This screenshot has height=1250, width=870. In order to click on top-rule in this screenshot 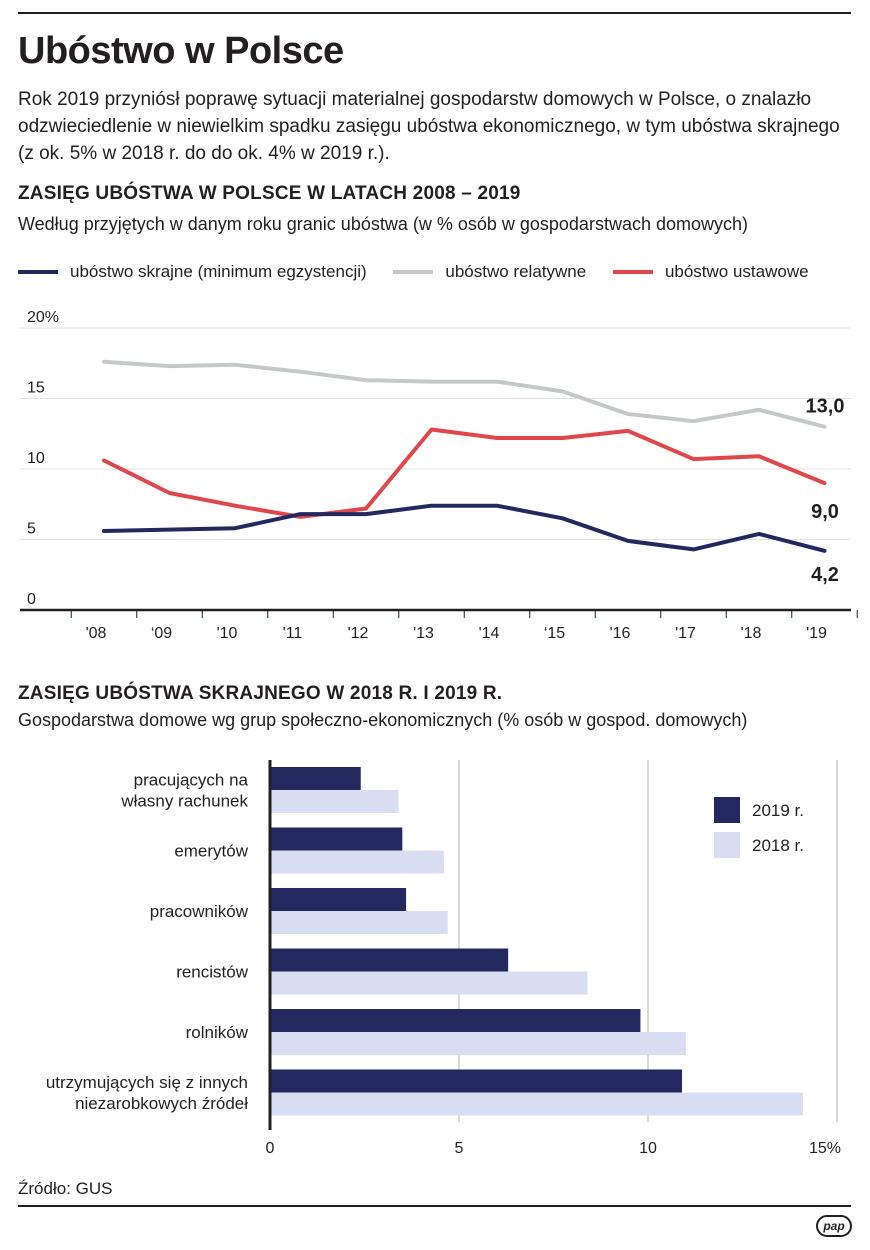, I will do `click(434, 13)`.